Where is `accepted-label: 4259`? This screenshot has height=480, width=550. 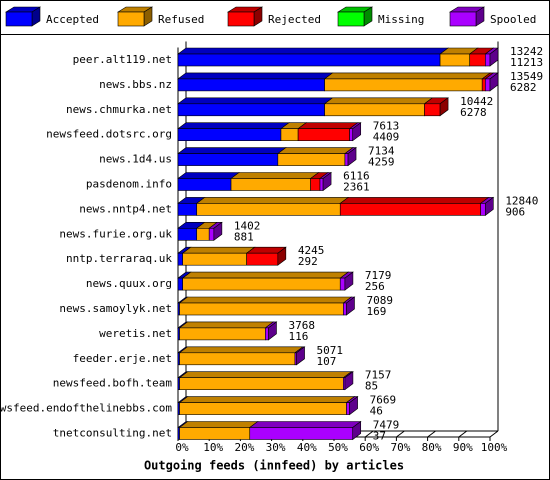
accepted-label: 4259 is located at coordinates (381, 162).